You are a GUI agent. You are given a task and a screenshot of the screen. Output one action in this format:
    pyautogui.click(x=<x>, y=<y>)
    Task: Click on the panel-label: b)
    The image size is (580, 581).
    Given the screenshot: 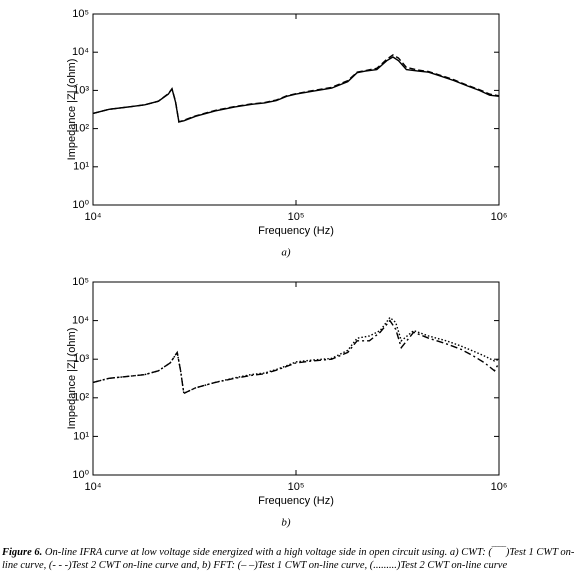 What is the action you would take?
    pyautogui.click(x=286, y=523)
    